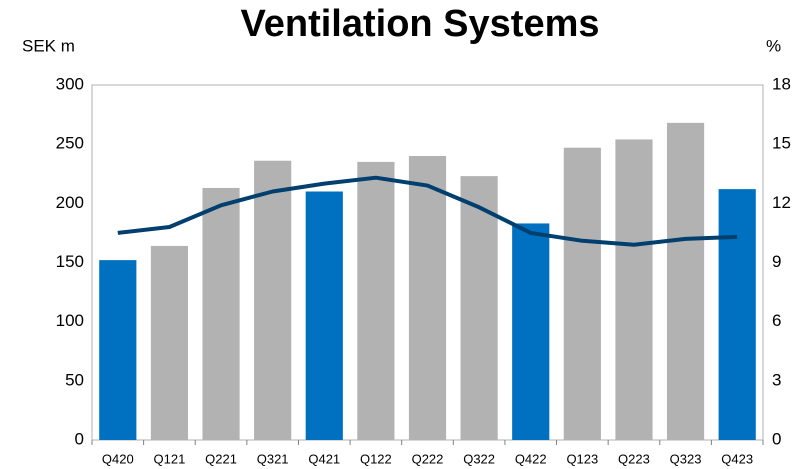  Describe the element at coordinates (376, 458) in the screenshot. I see `x-tick-label: Q122` at that location.